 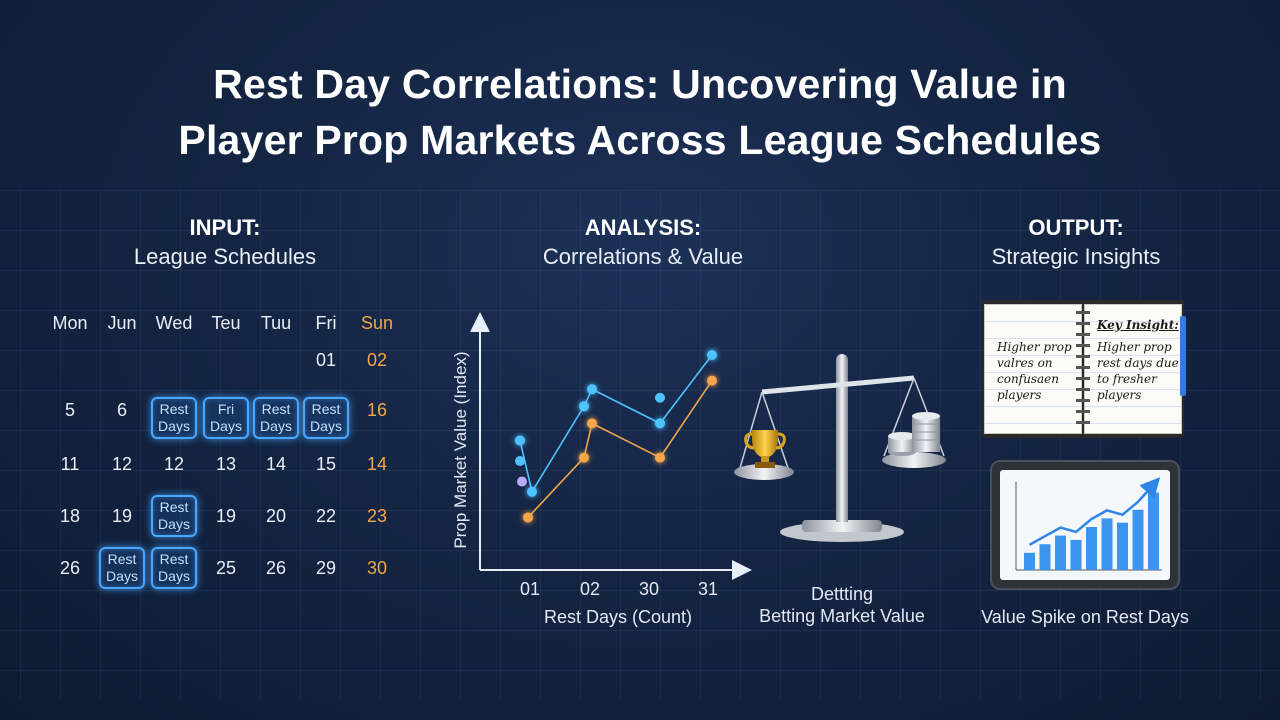 I want to click on pencil-icon, so click(x=1183, y=356).